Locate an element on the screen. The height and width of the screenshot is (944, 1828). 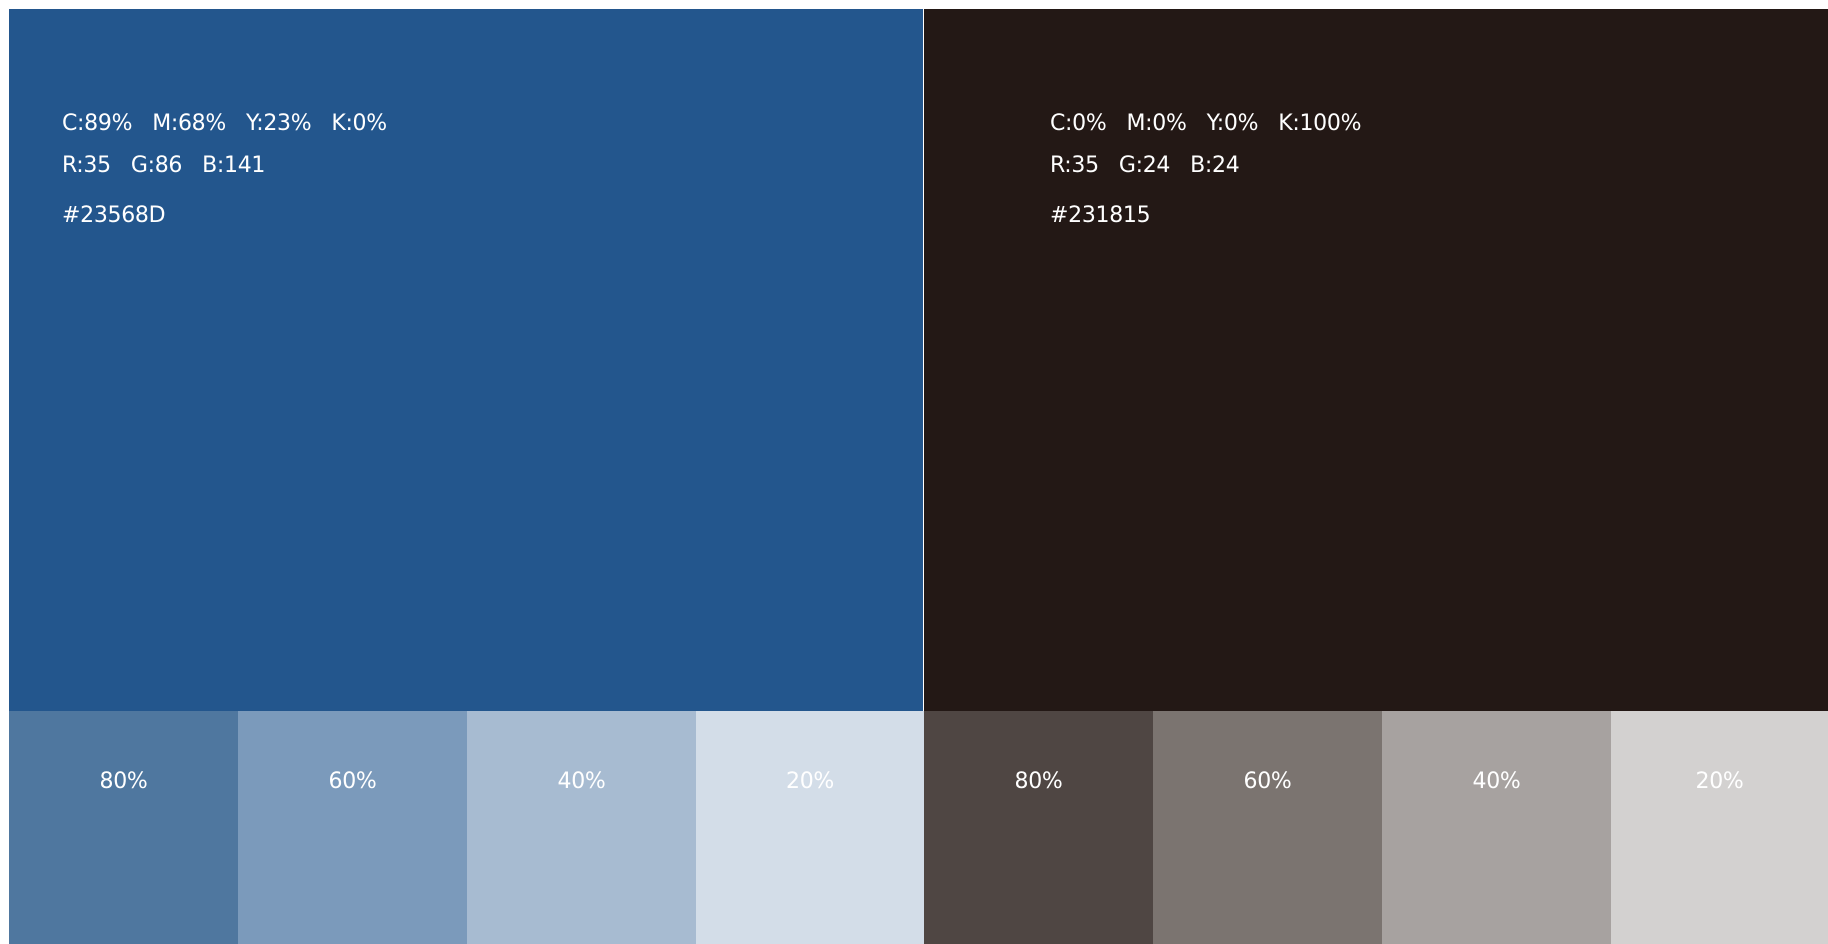
cmyk-y: Y:23% is located at coordinates (278, 123).